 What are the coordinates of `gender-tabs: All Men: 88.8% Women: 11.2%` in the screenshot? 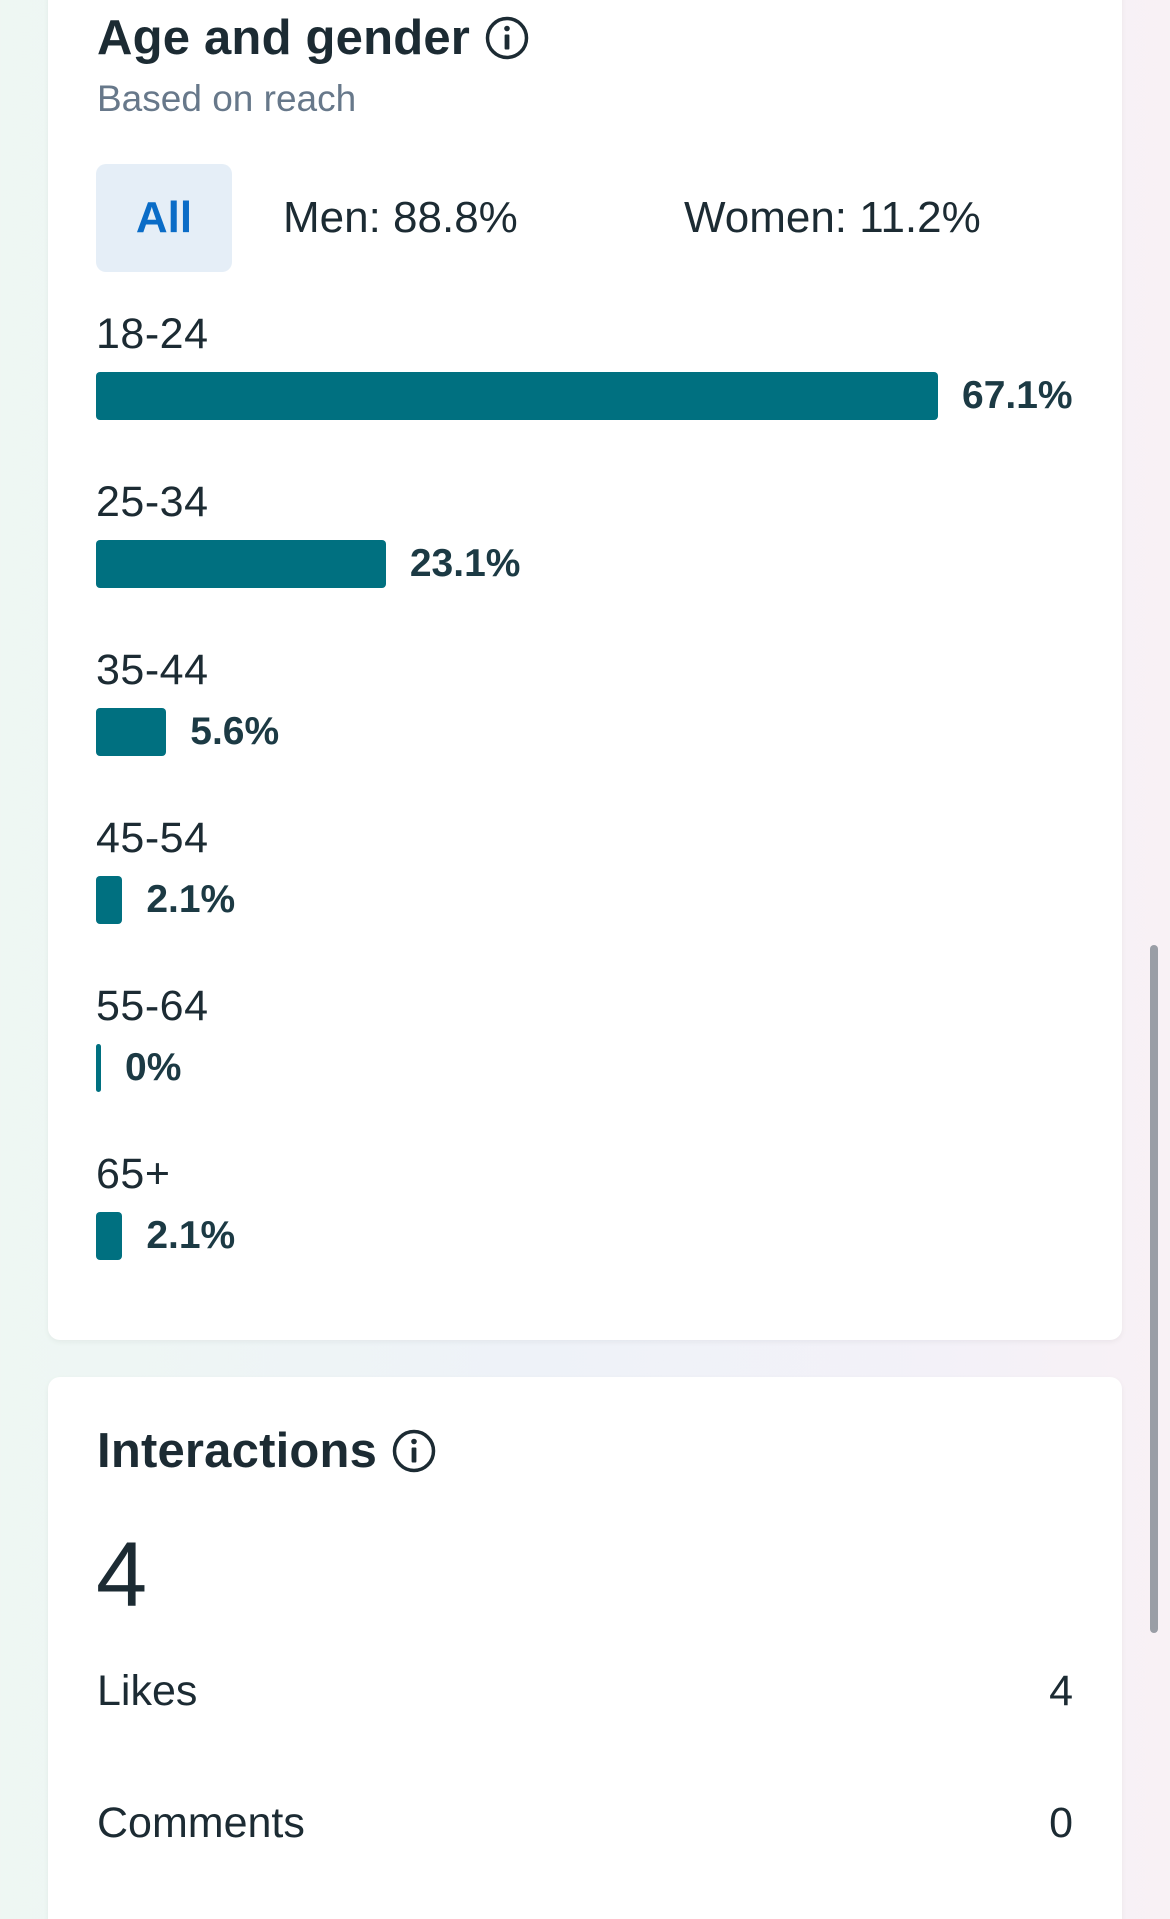 It's located at (596, 218).